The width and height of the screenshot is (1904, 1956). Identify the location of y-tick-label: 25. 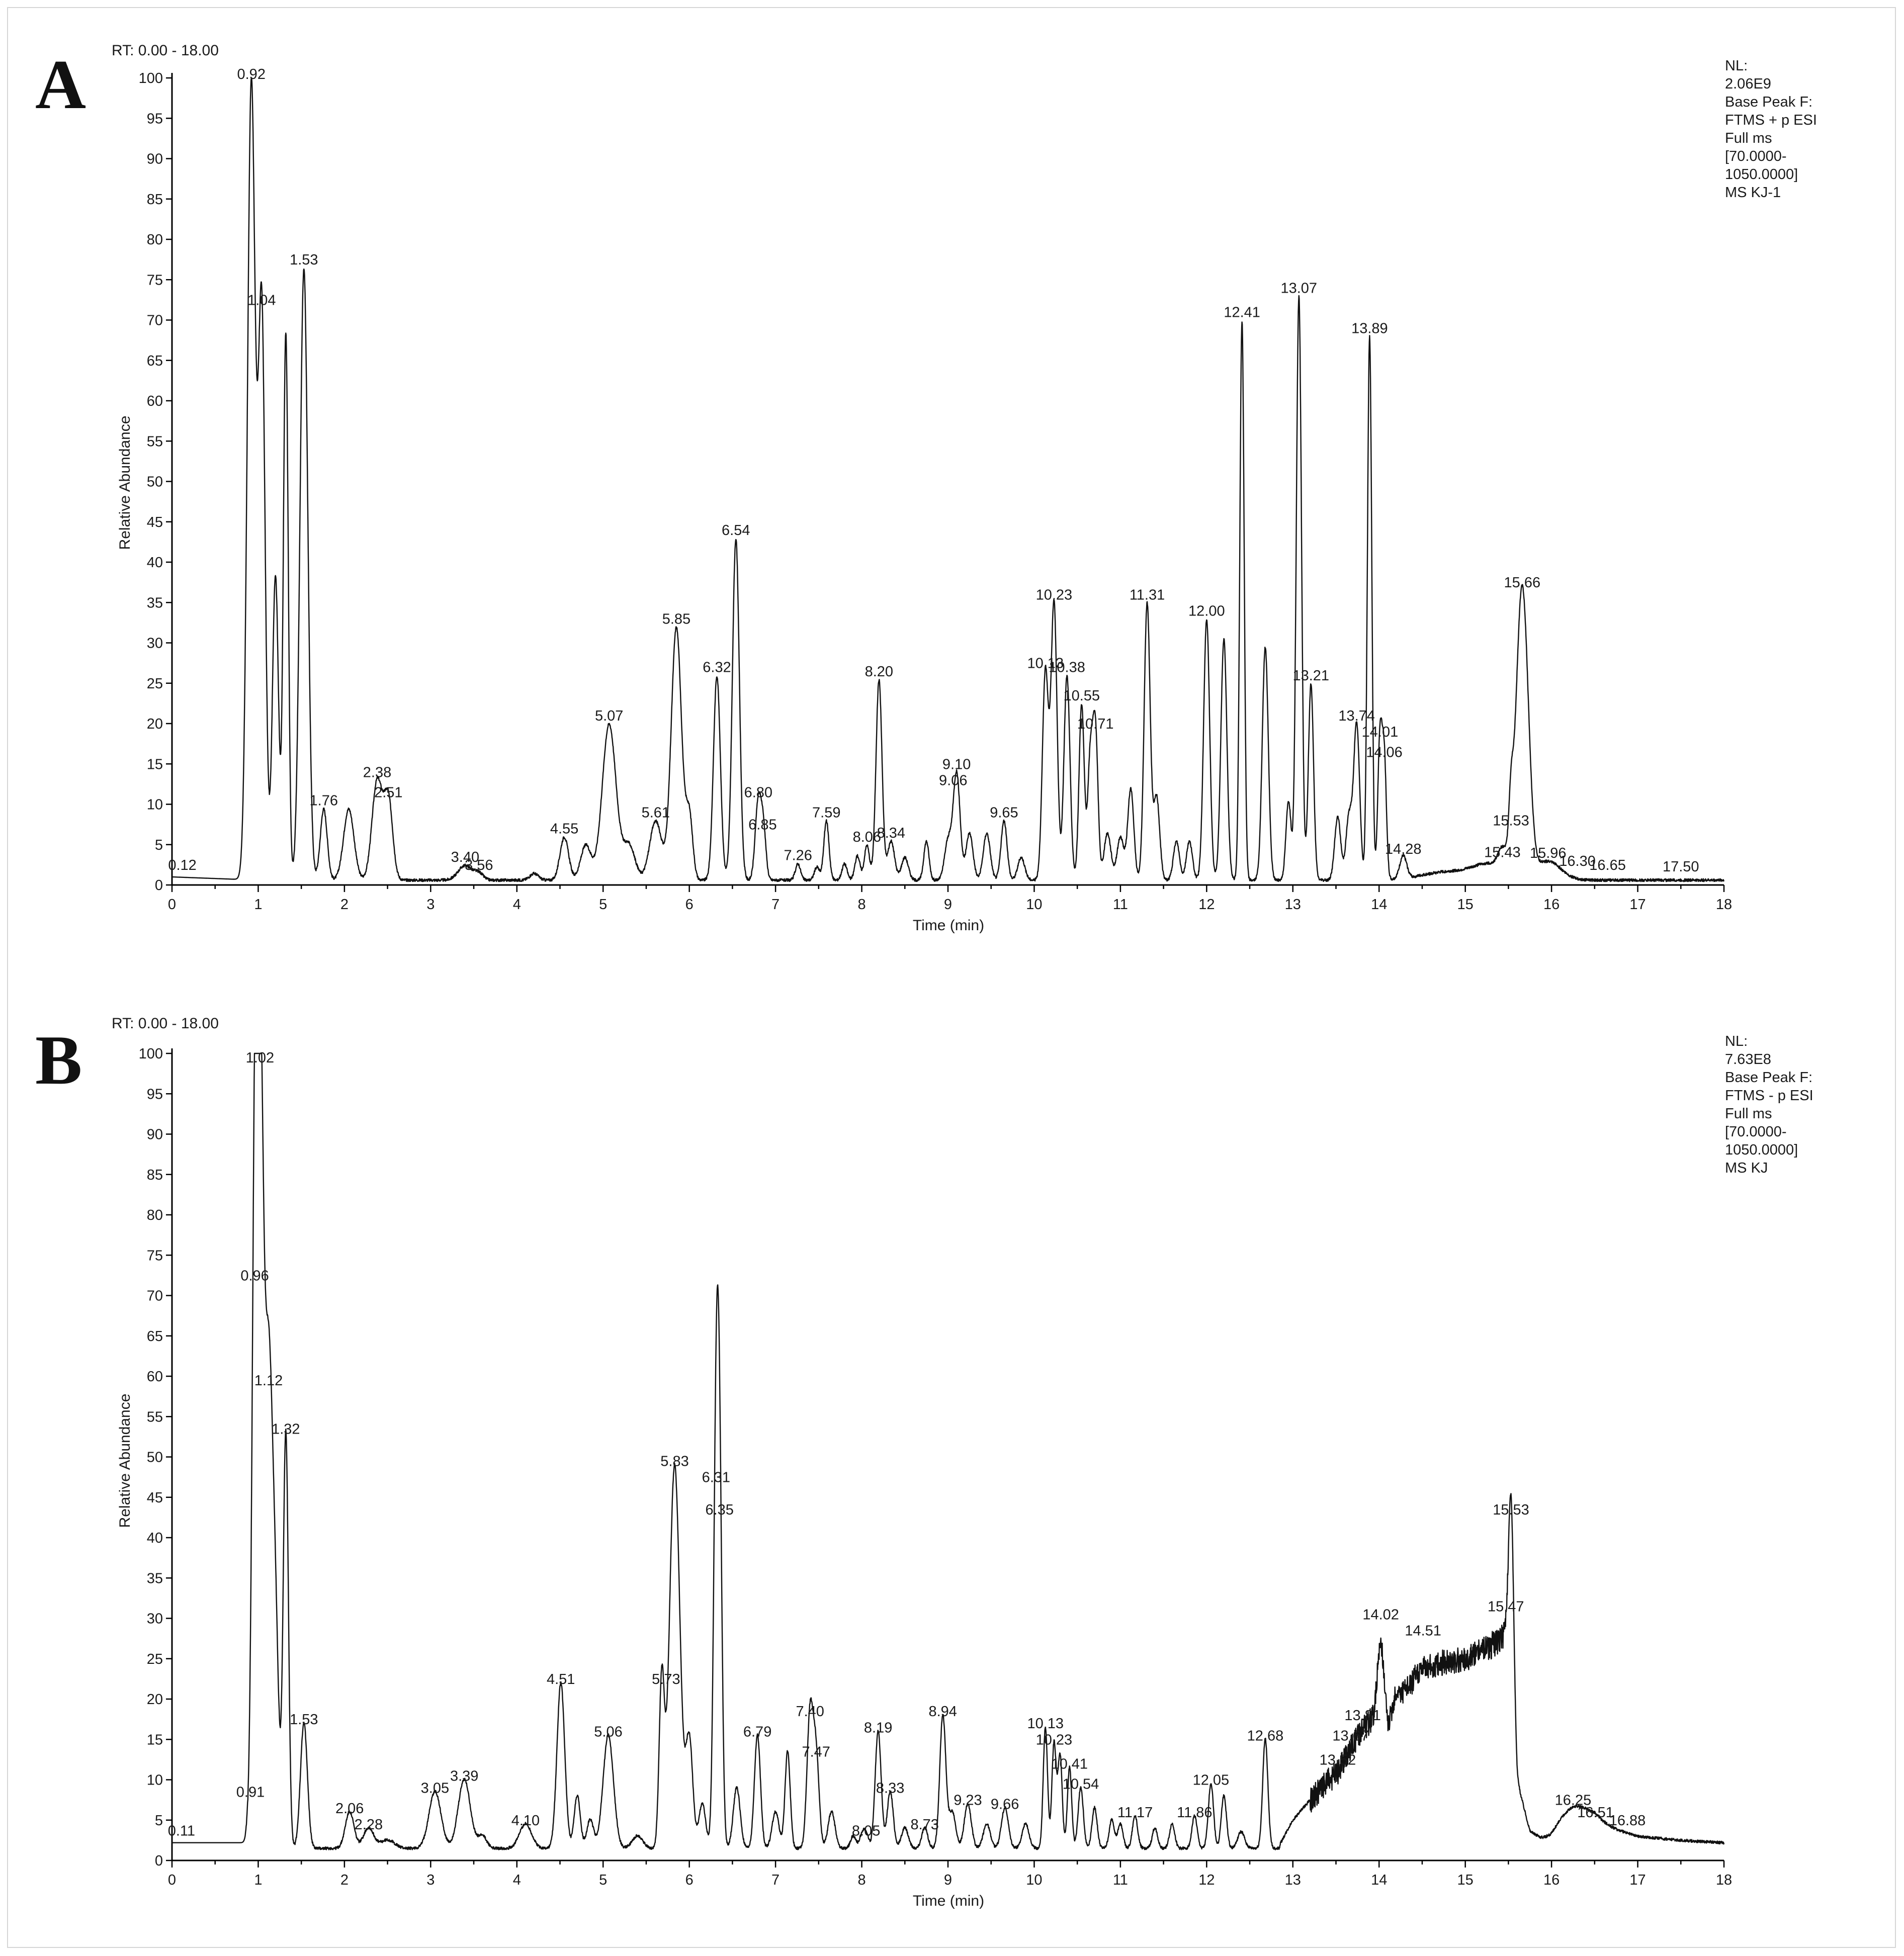
(155, 684).